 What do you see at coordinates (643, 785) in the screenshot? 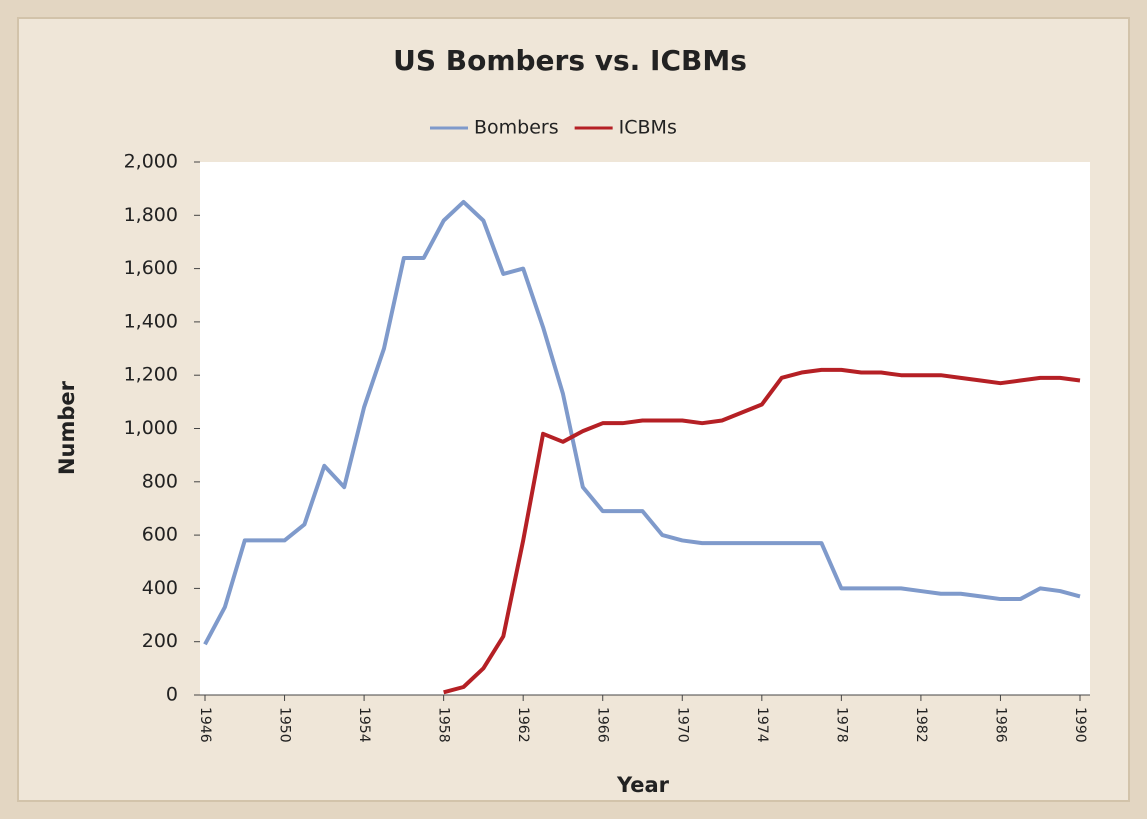
I see `x-axis-label: Year` at bounding box center [643, 785].